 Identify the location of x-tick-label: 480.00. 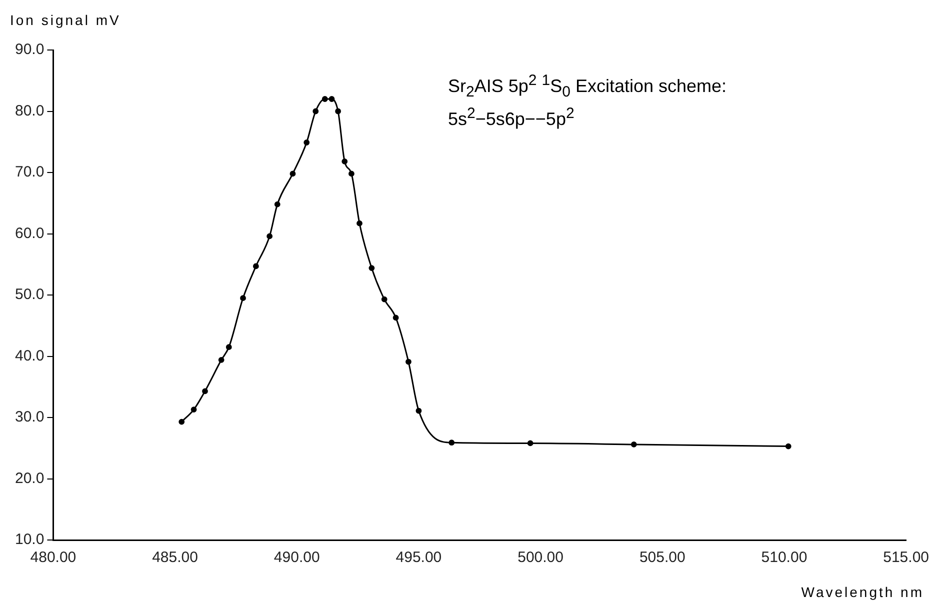
(53, 557).